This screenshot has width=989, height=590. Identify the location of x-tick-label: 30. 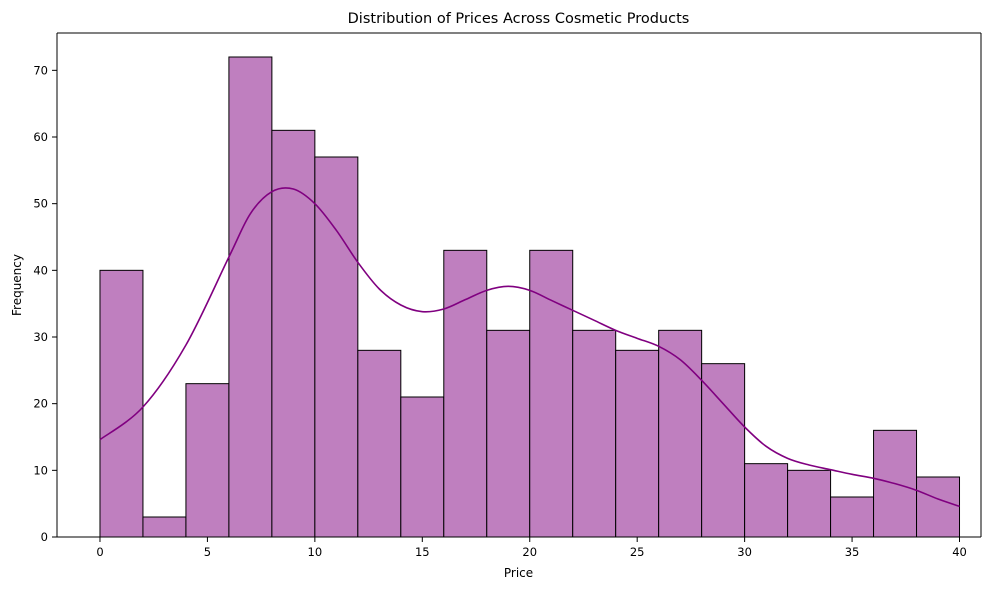
(744, 552).